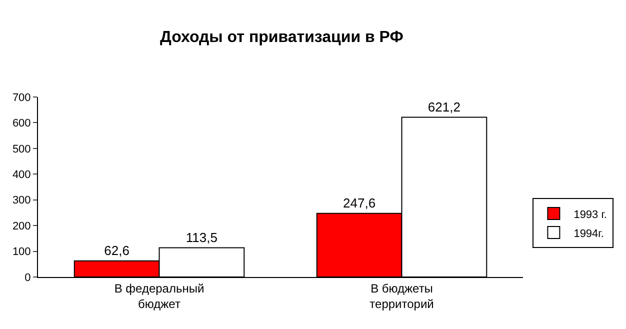 The image size is (626, 329). Describe the element at coordinates (359, 202) in the screenshot. I see `data-label: 247,6` at that location.